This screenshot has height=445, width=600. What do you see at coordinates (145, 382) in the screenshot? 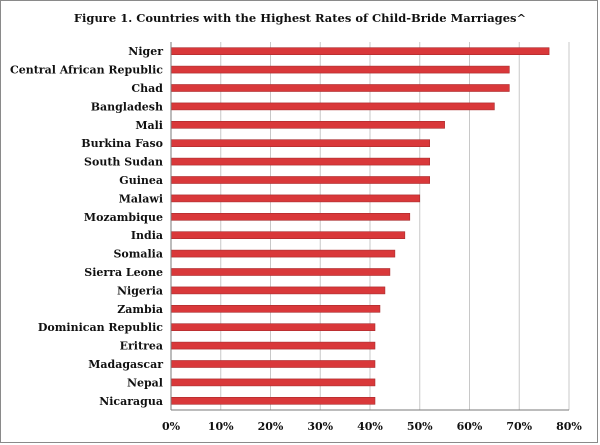
I see `category-label: Nepal` at bounding box center [145, 382].